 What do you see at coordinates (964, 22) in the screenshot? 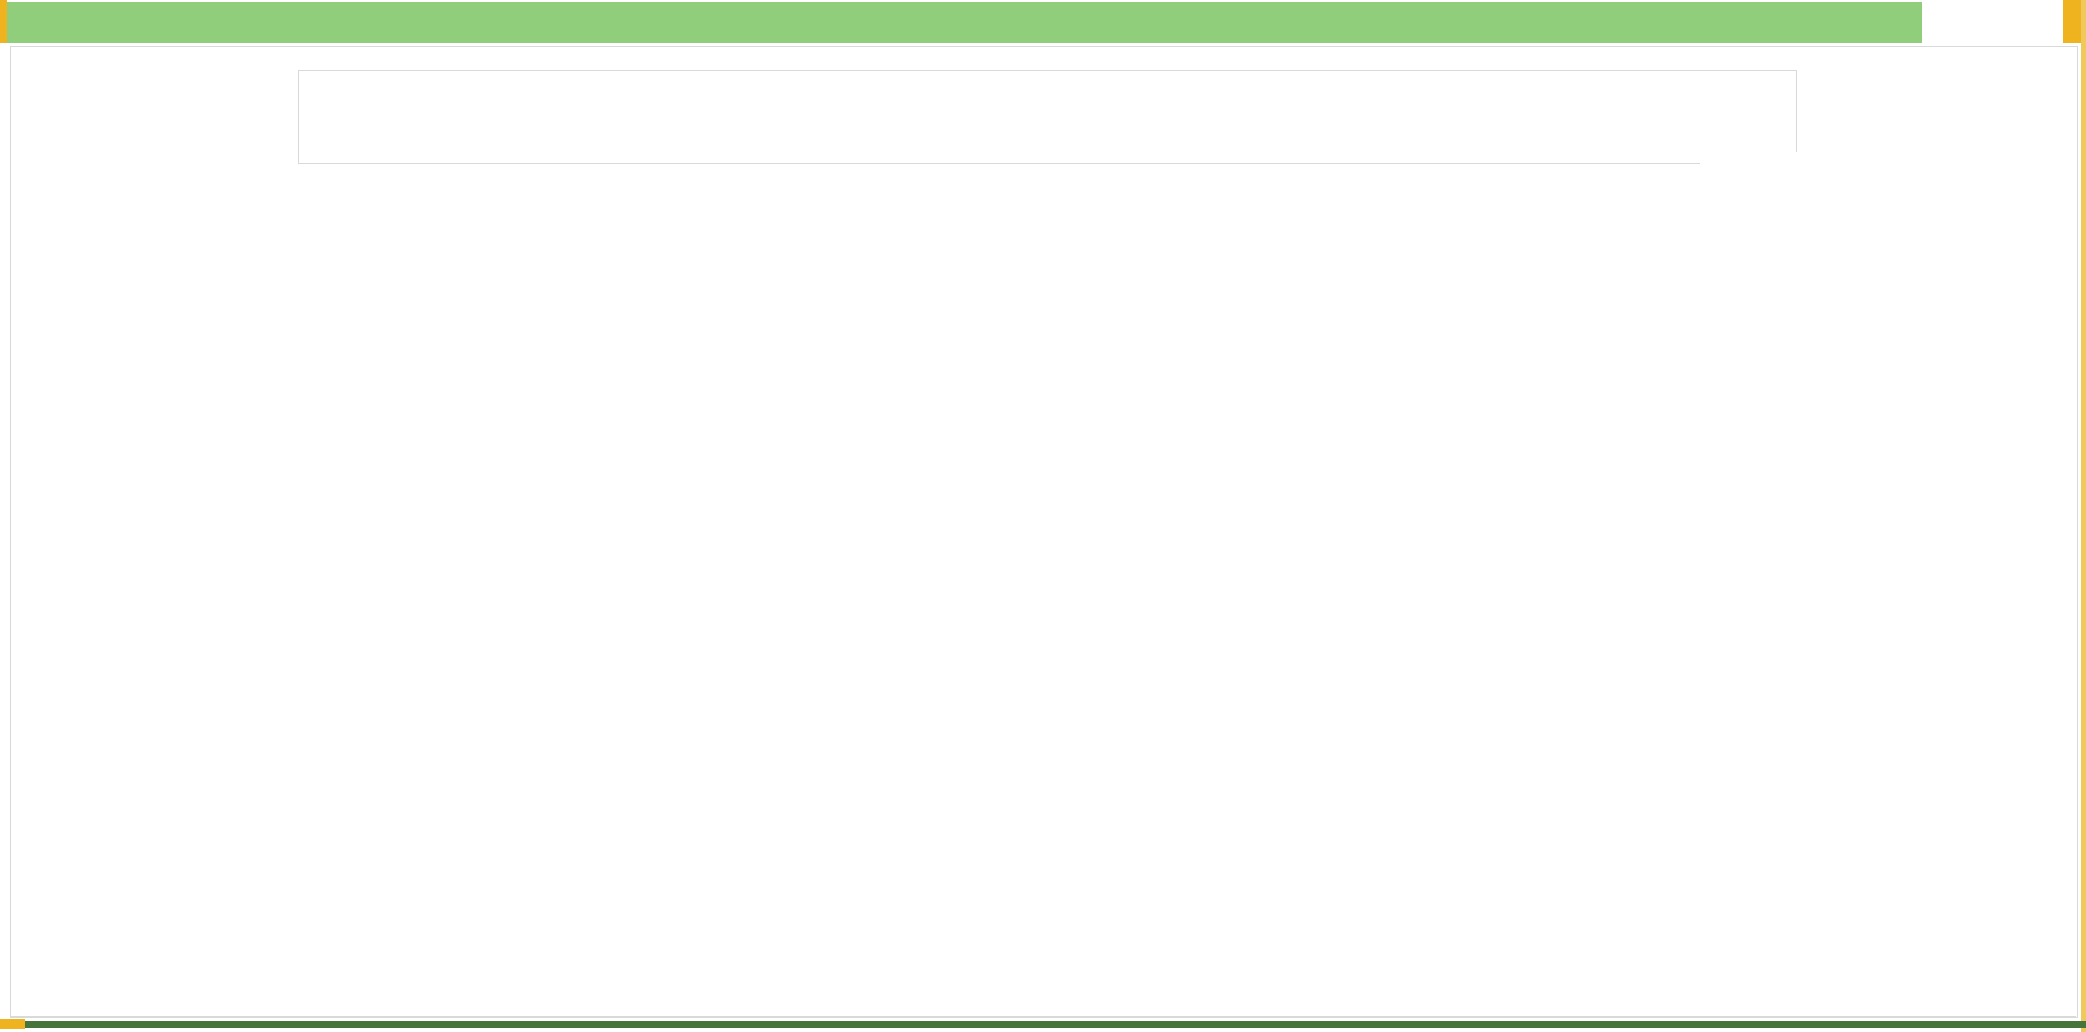
I see `title-banner` at bounding box center [964, 22].